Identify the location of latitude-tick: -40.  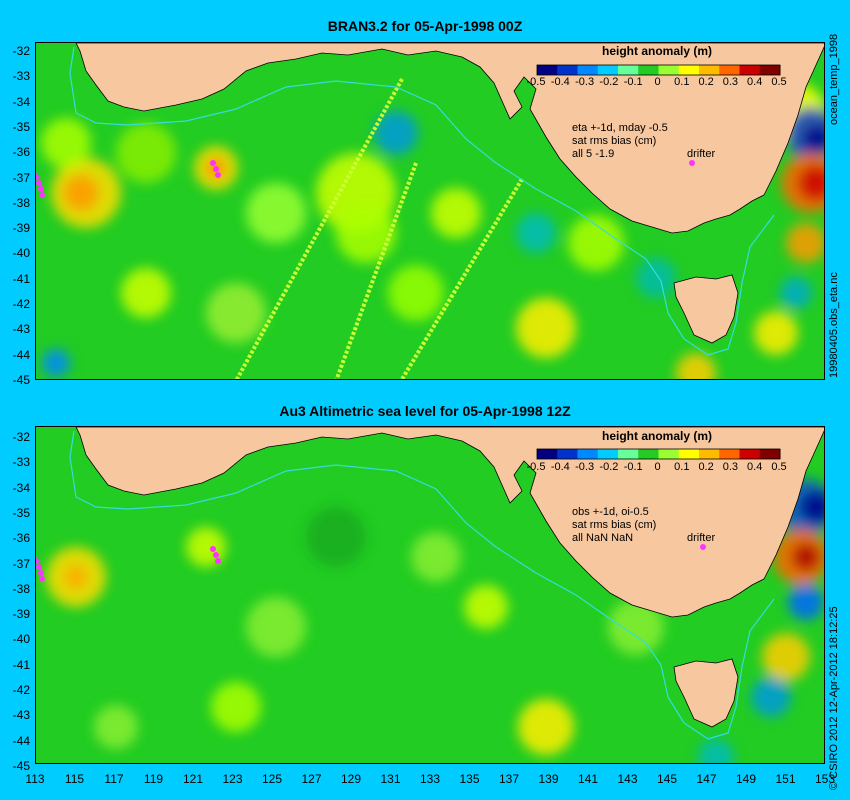
(21, 253).